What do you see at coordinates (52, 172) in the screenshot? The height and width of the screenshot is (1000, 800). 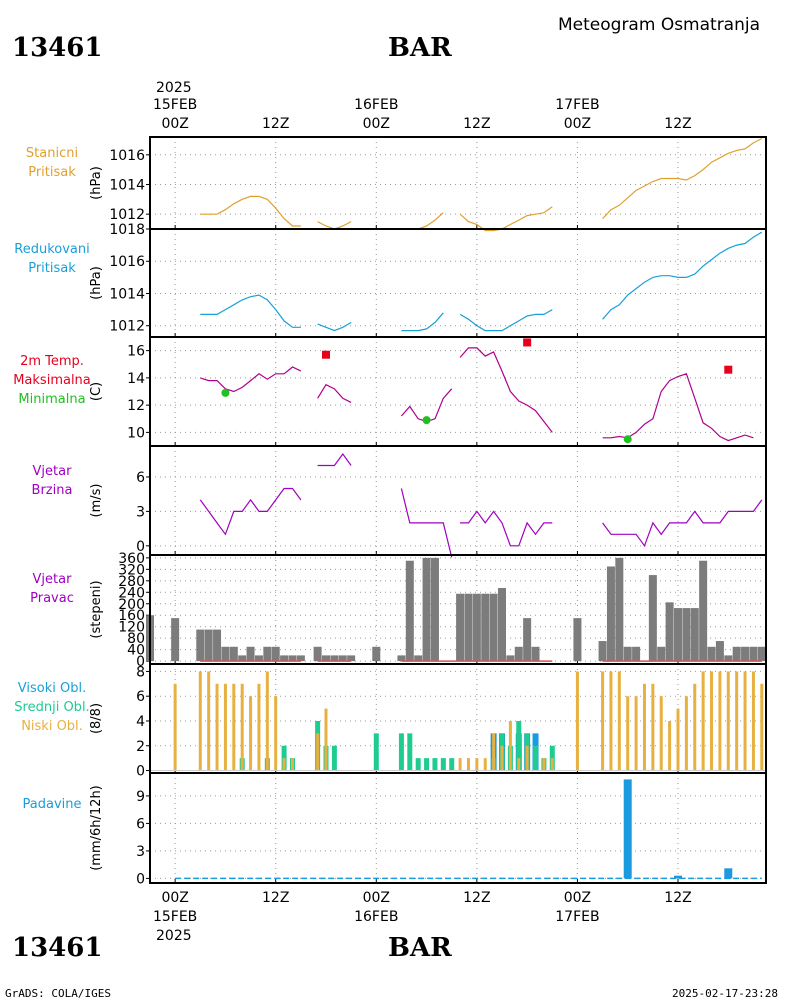 I see `panel-label-station_pressure-1: Pritisak` at bounding box center [52, 172].